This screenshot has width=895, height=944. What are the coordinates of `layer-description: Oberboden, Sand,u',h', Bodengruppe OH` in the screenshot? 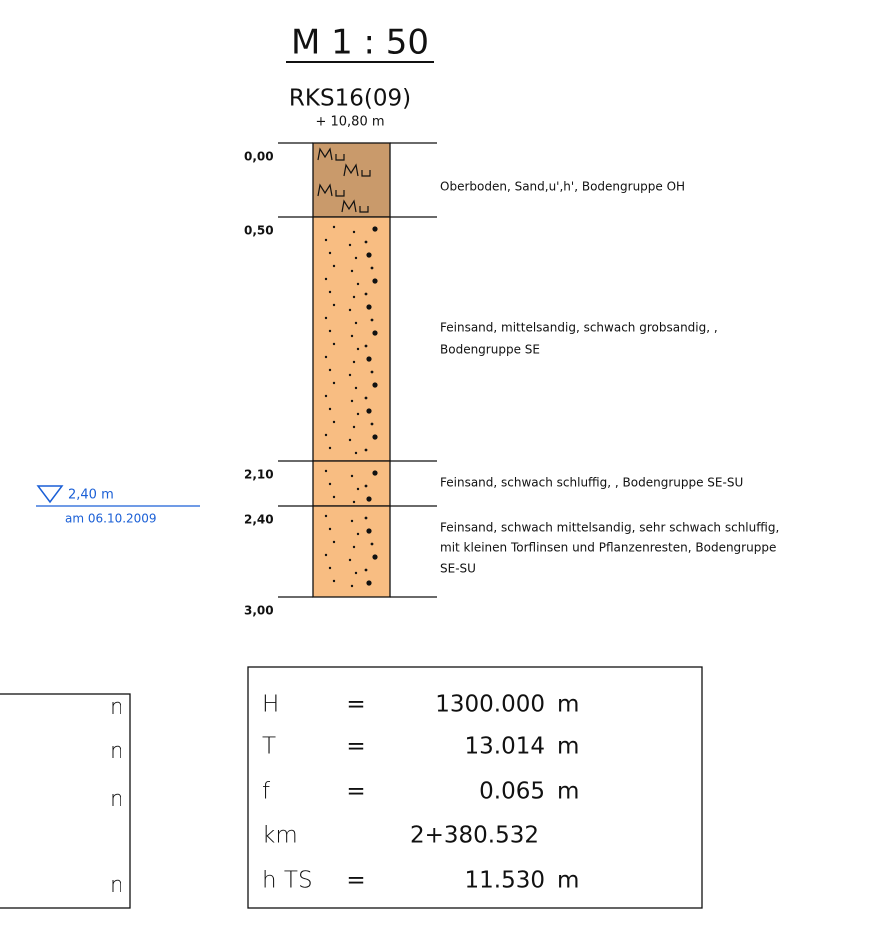 It's located at (562, 187).